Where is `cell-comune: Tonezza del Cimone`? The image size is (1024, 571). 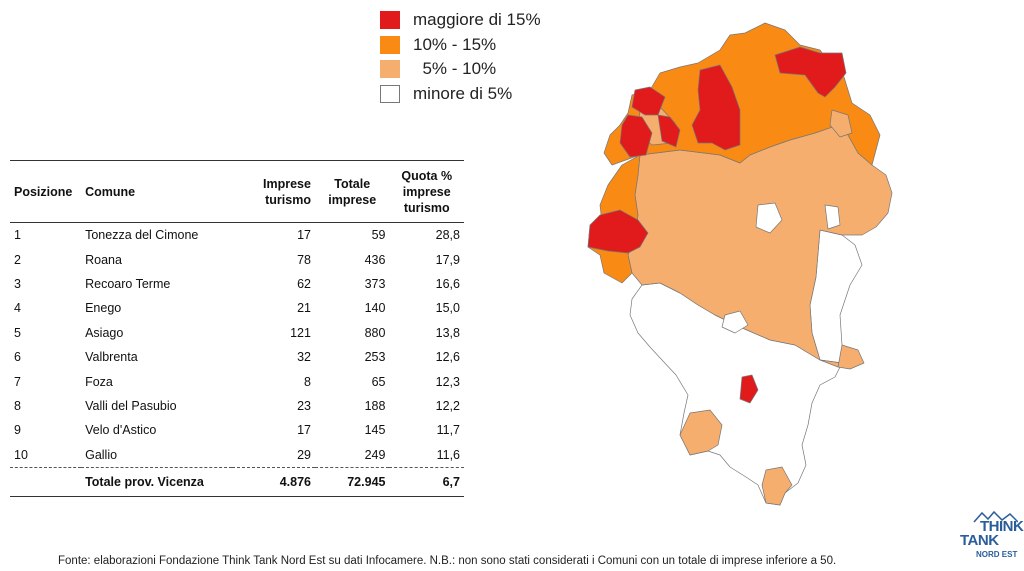 cell-comune: Tonezza del Cimone is located at coordinates (142, 235).